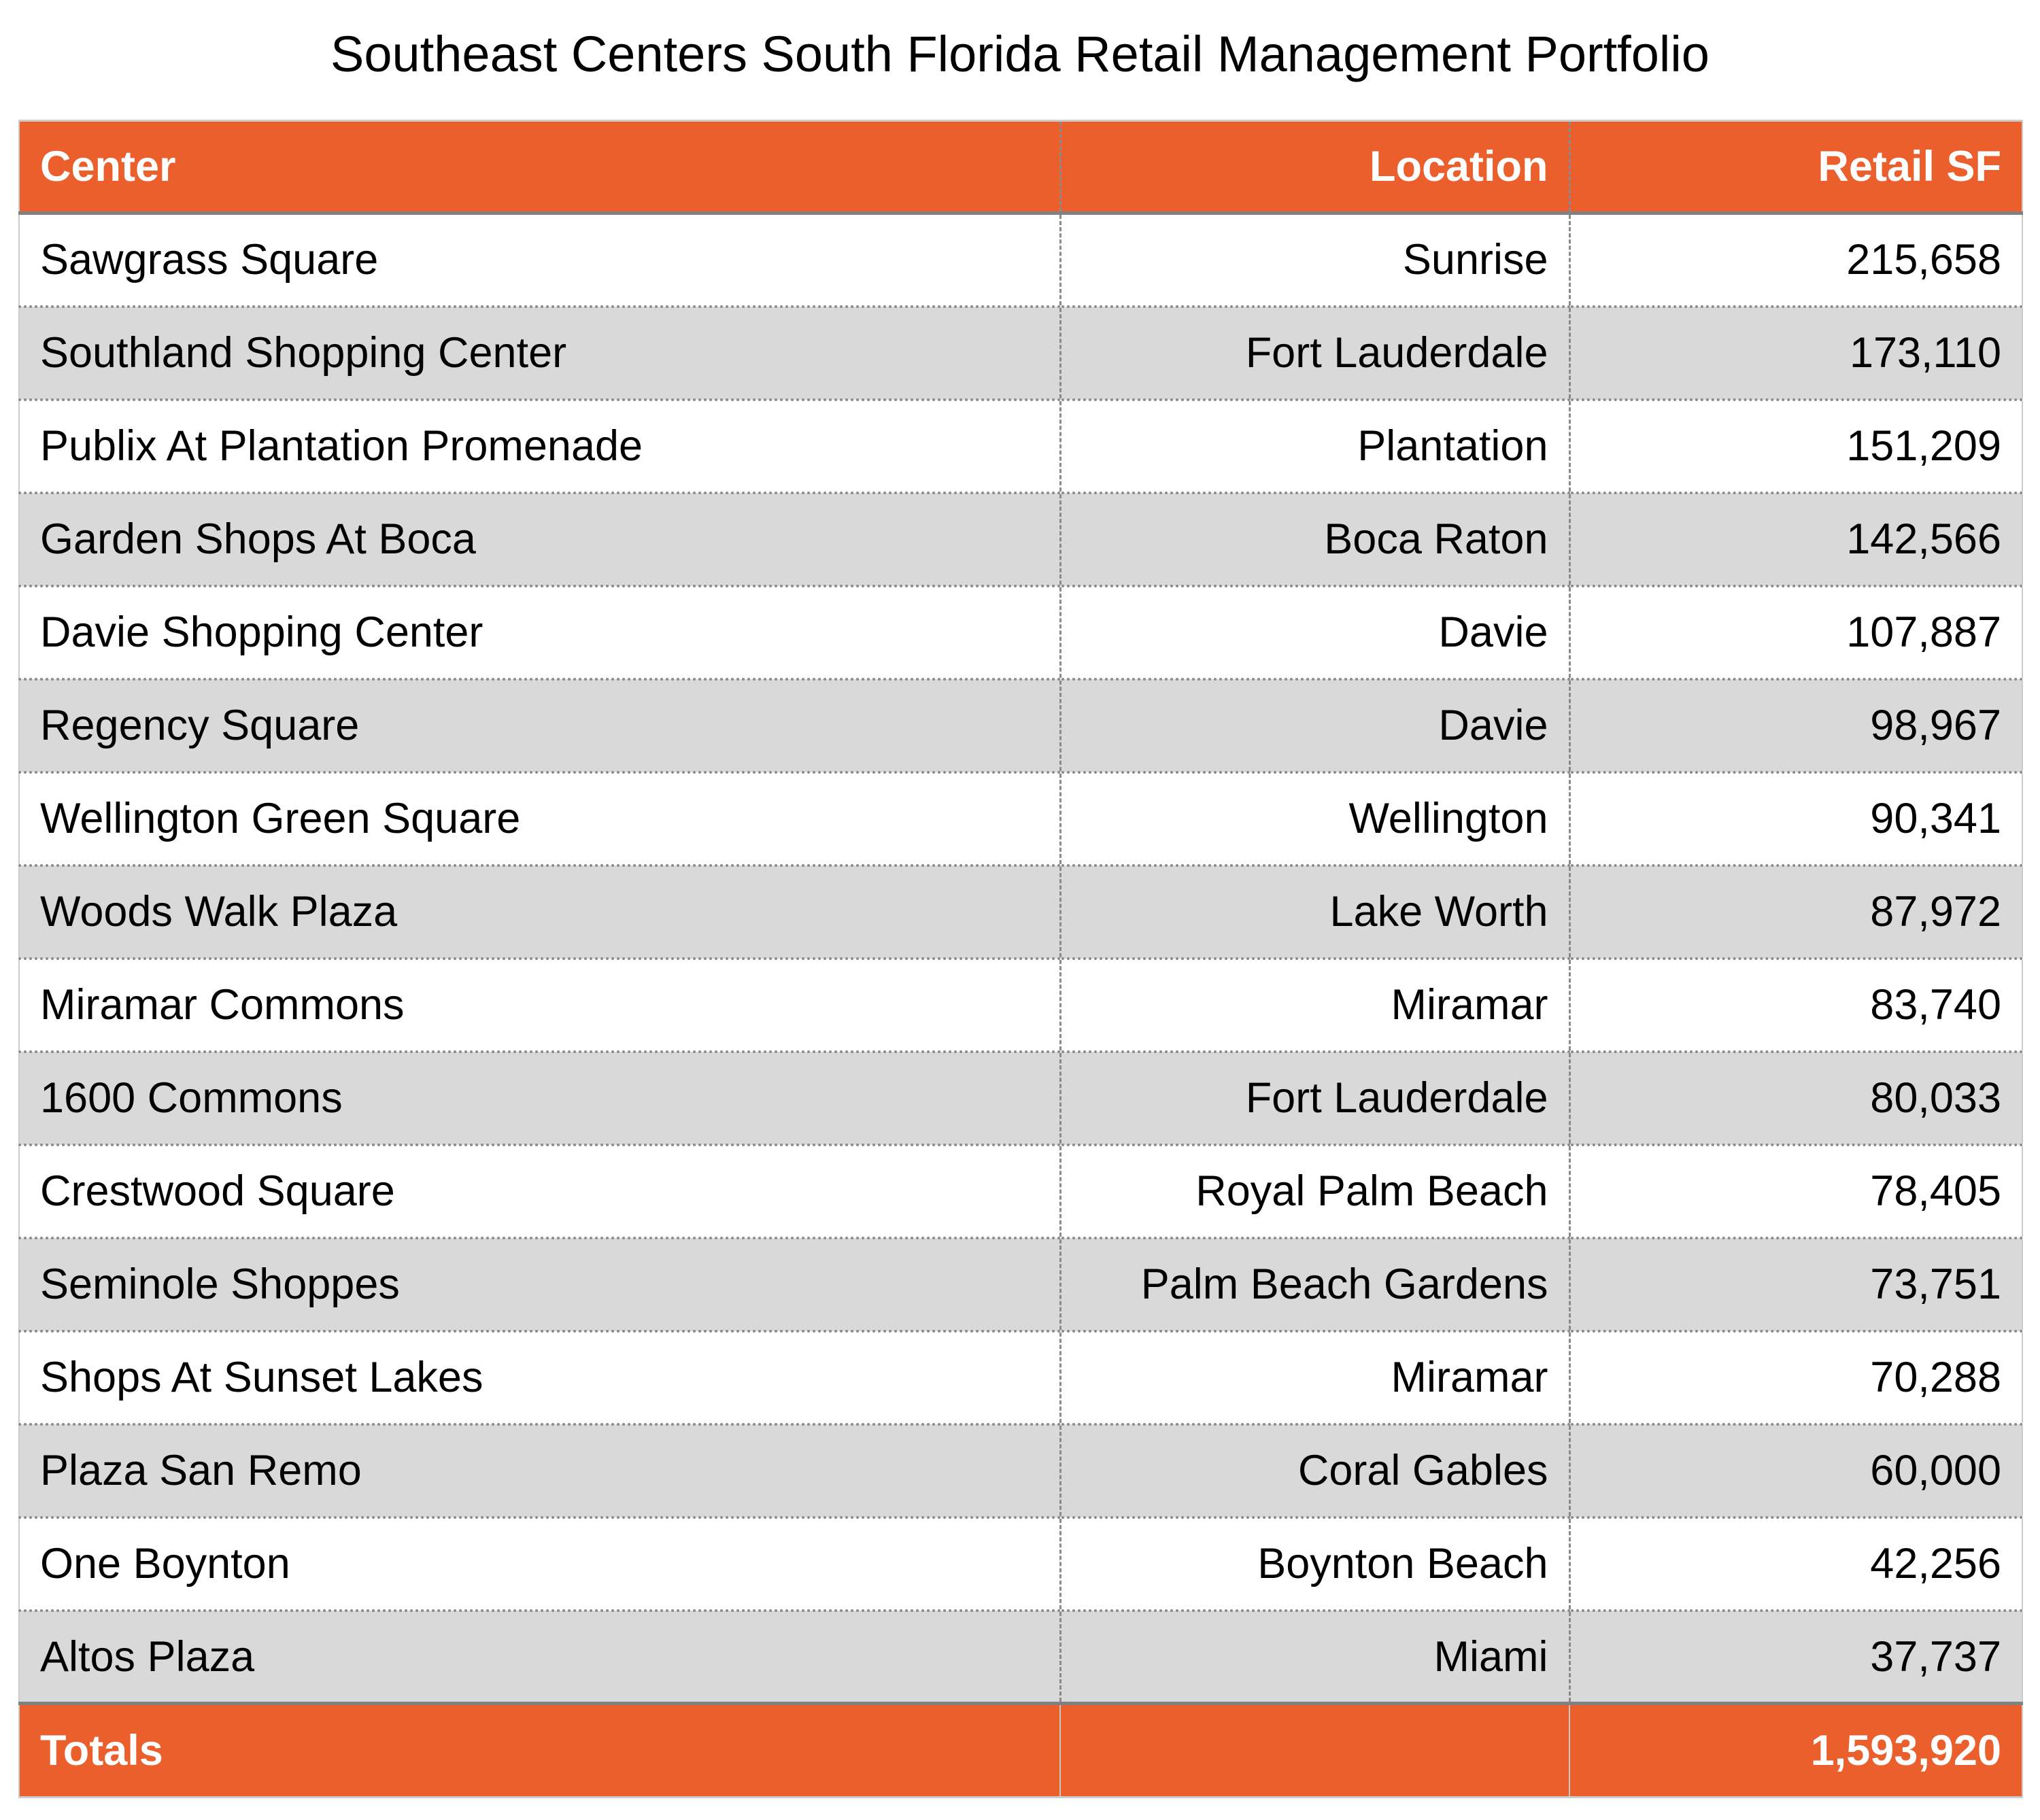 This screenshot has height=1820, width=2040. What do you see at coordinates (540, 1469) in the screenshot?
I see `cell-center: Plaza San Remo` at bounding box center [540, 1469].